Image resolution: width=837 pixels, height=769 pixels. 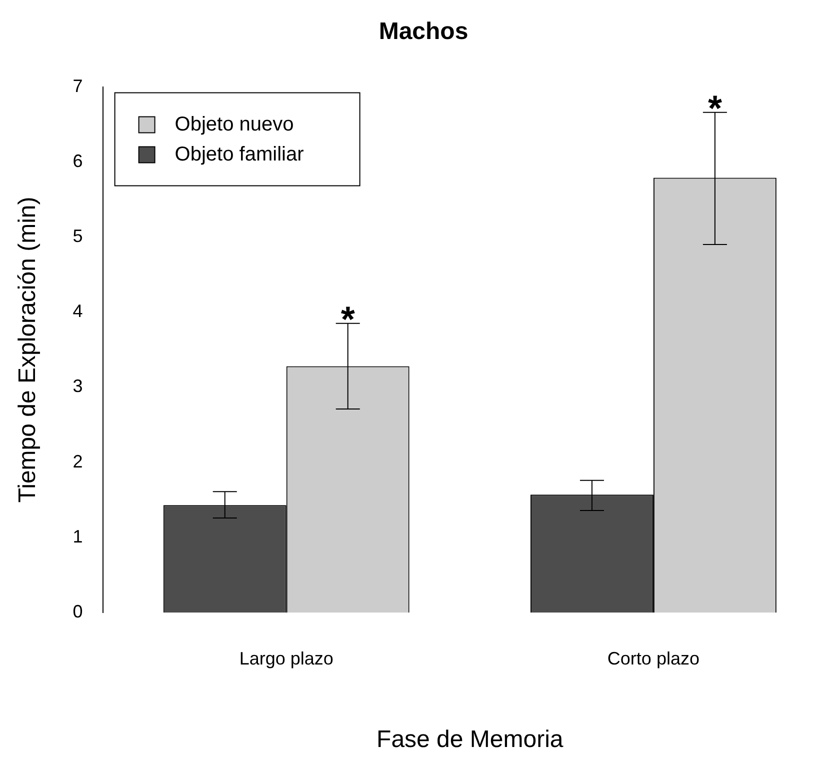 What do you see at coordinates (470, 740) in the screenshot?
I see `x-axis-title: Fase de Memoria` at bounding box center [470, 740].